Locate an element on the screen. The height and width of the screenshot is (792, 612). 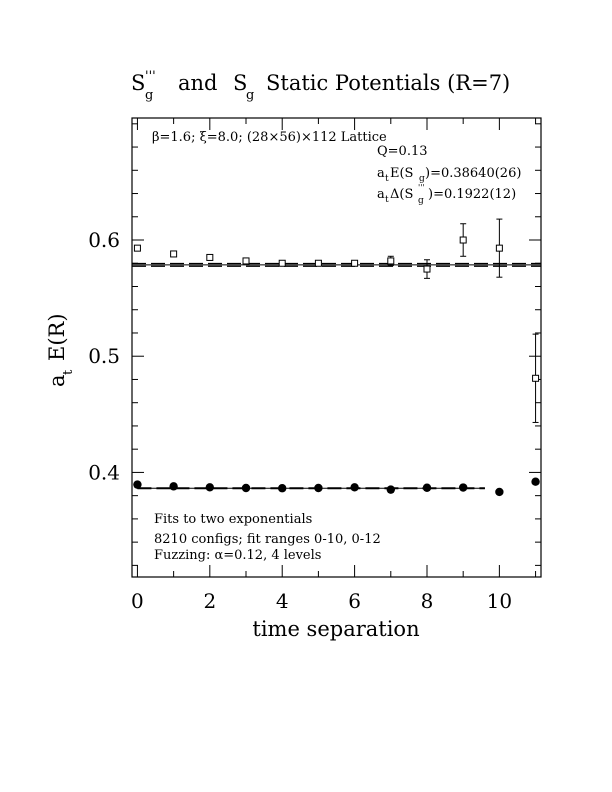
y-axis-title: a t E(R) is located at coordinates (60, 350).